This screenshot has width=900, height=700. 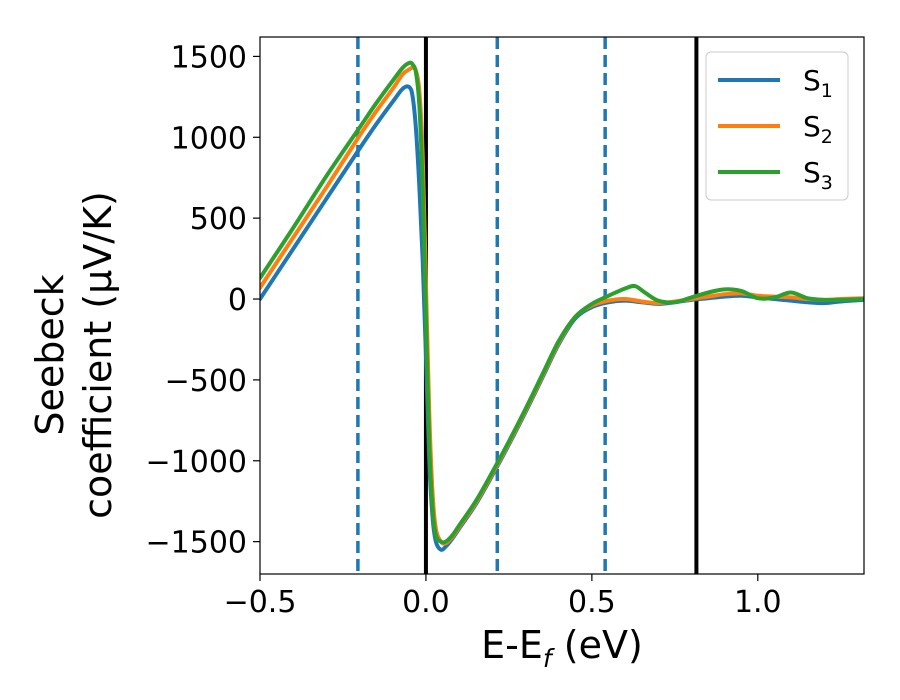 What do you see at coordinates (818, 129) in the screenshot?
I see `legend-label-s2: S2` at bounding box center [818, 129].